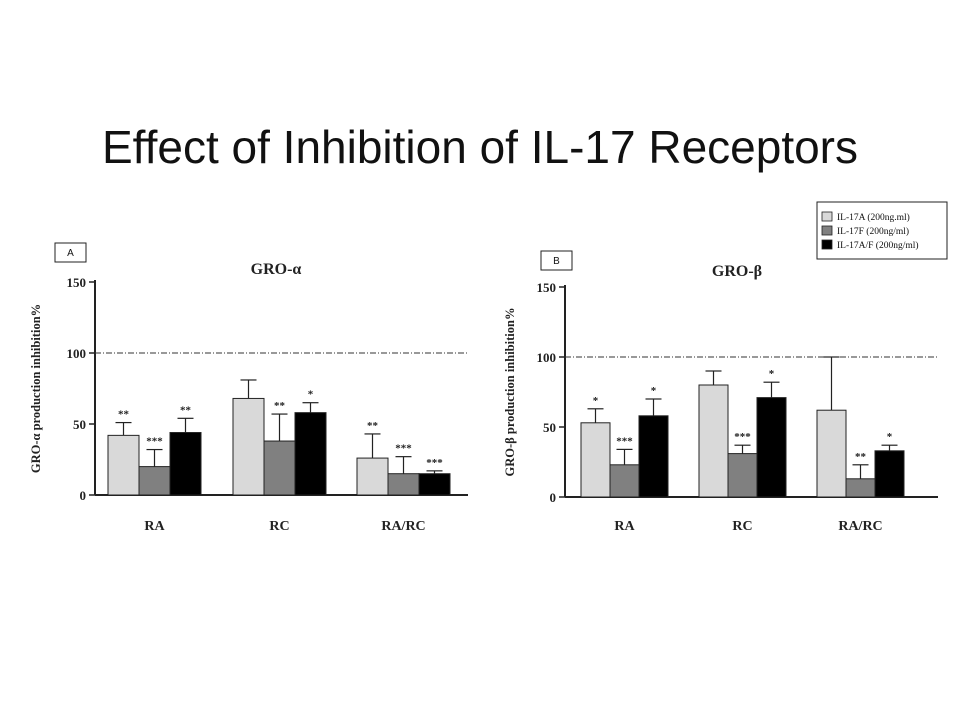  Describe the element at coordinates (827, 230) in the screenshot. I see `legend-swatch-il17f` at that location.